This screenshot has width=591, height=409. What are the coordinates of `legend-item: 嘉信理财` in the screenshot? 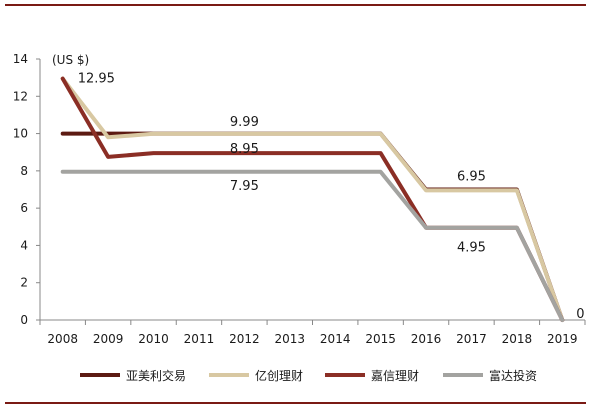 It's located at (372, 375).